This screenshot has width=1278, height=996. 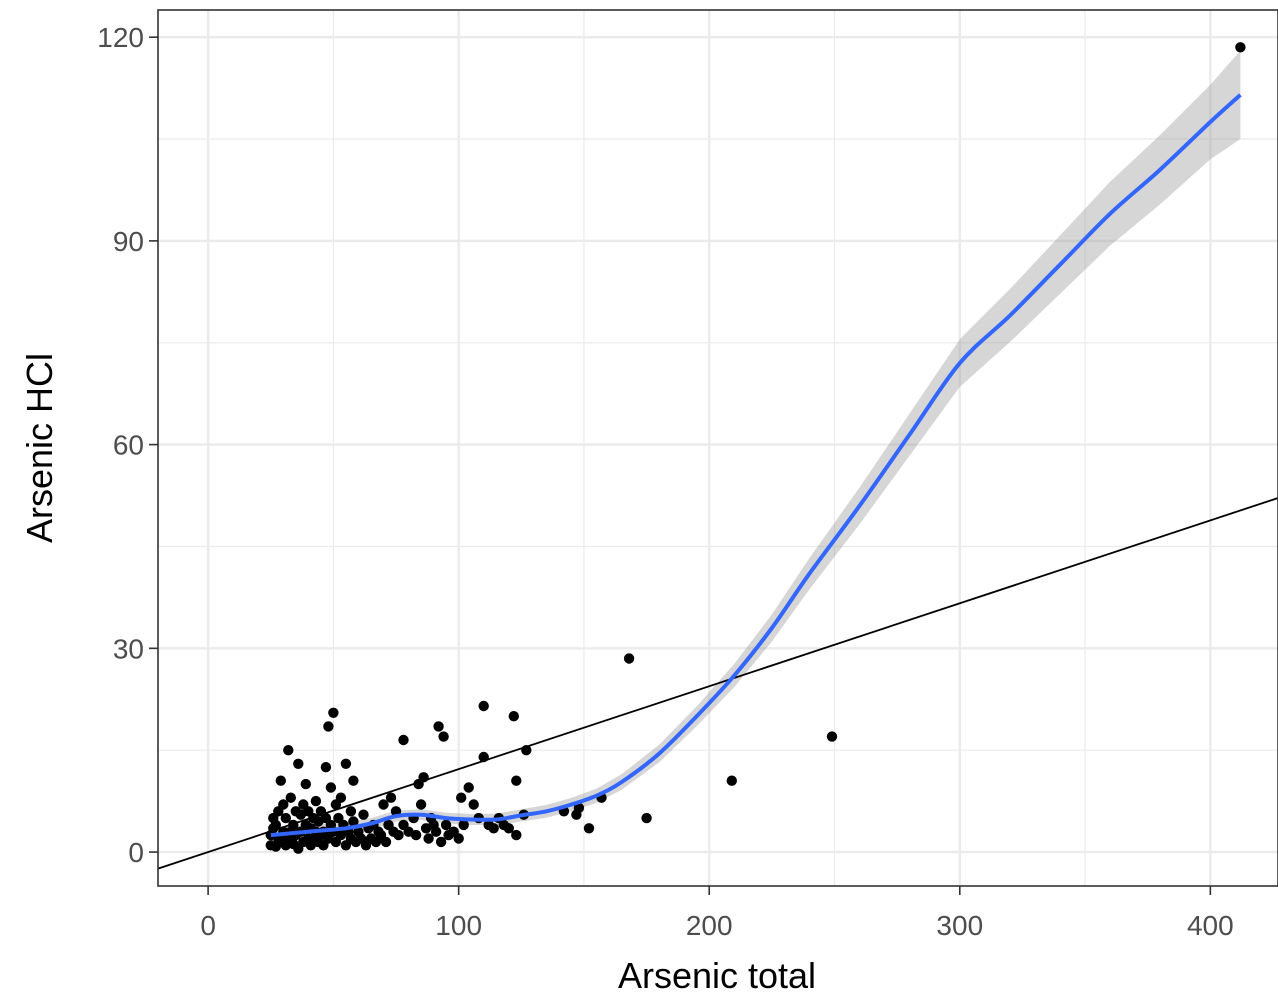 I want to click on x-tick-label: 100, so click(x=458, y=925).